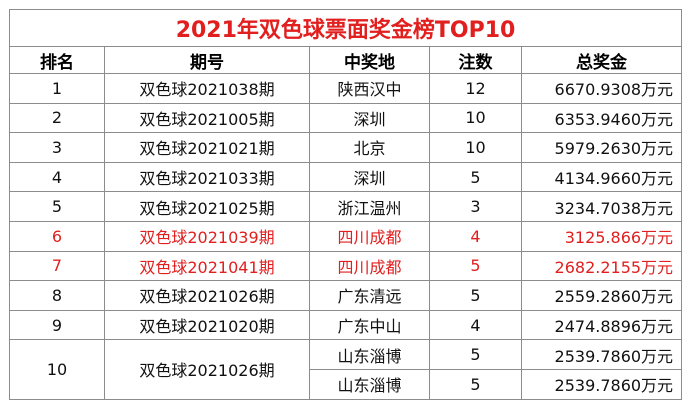 The height and width of the screenshot is (400, 700). What do you see at coordinates (369, 88) in the screenshot?
I see `location-cell: 陕西汉中` at bounding box center [369, 88].